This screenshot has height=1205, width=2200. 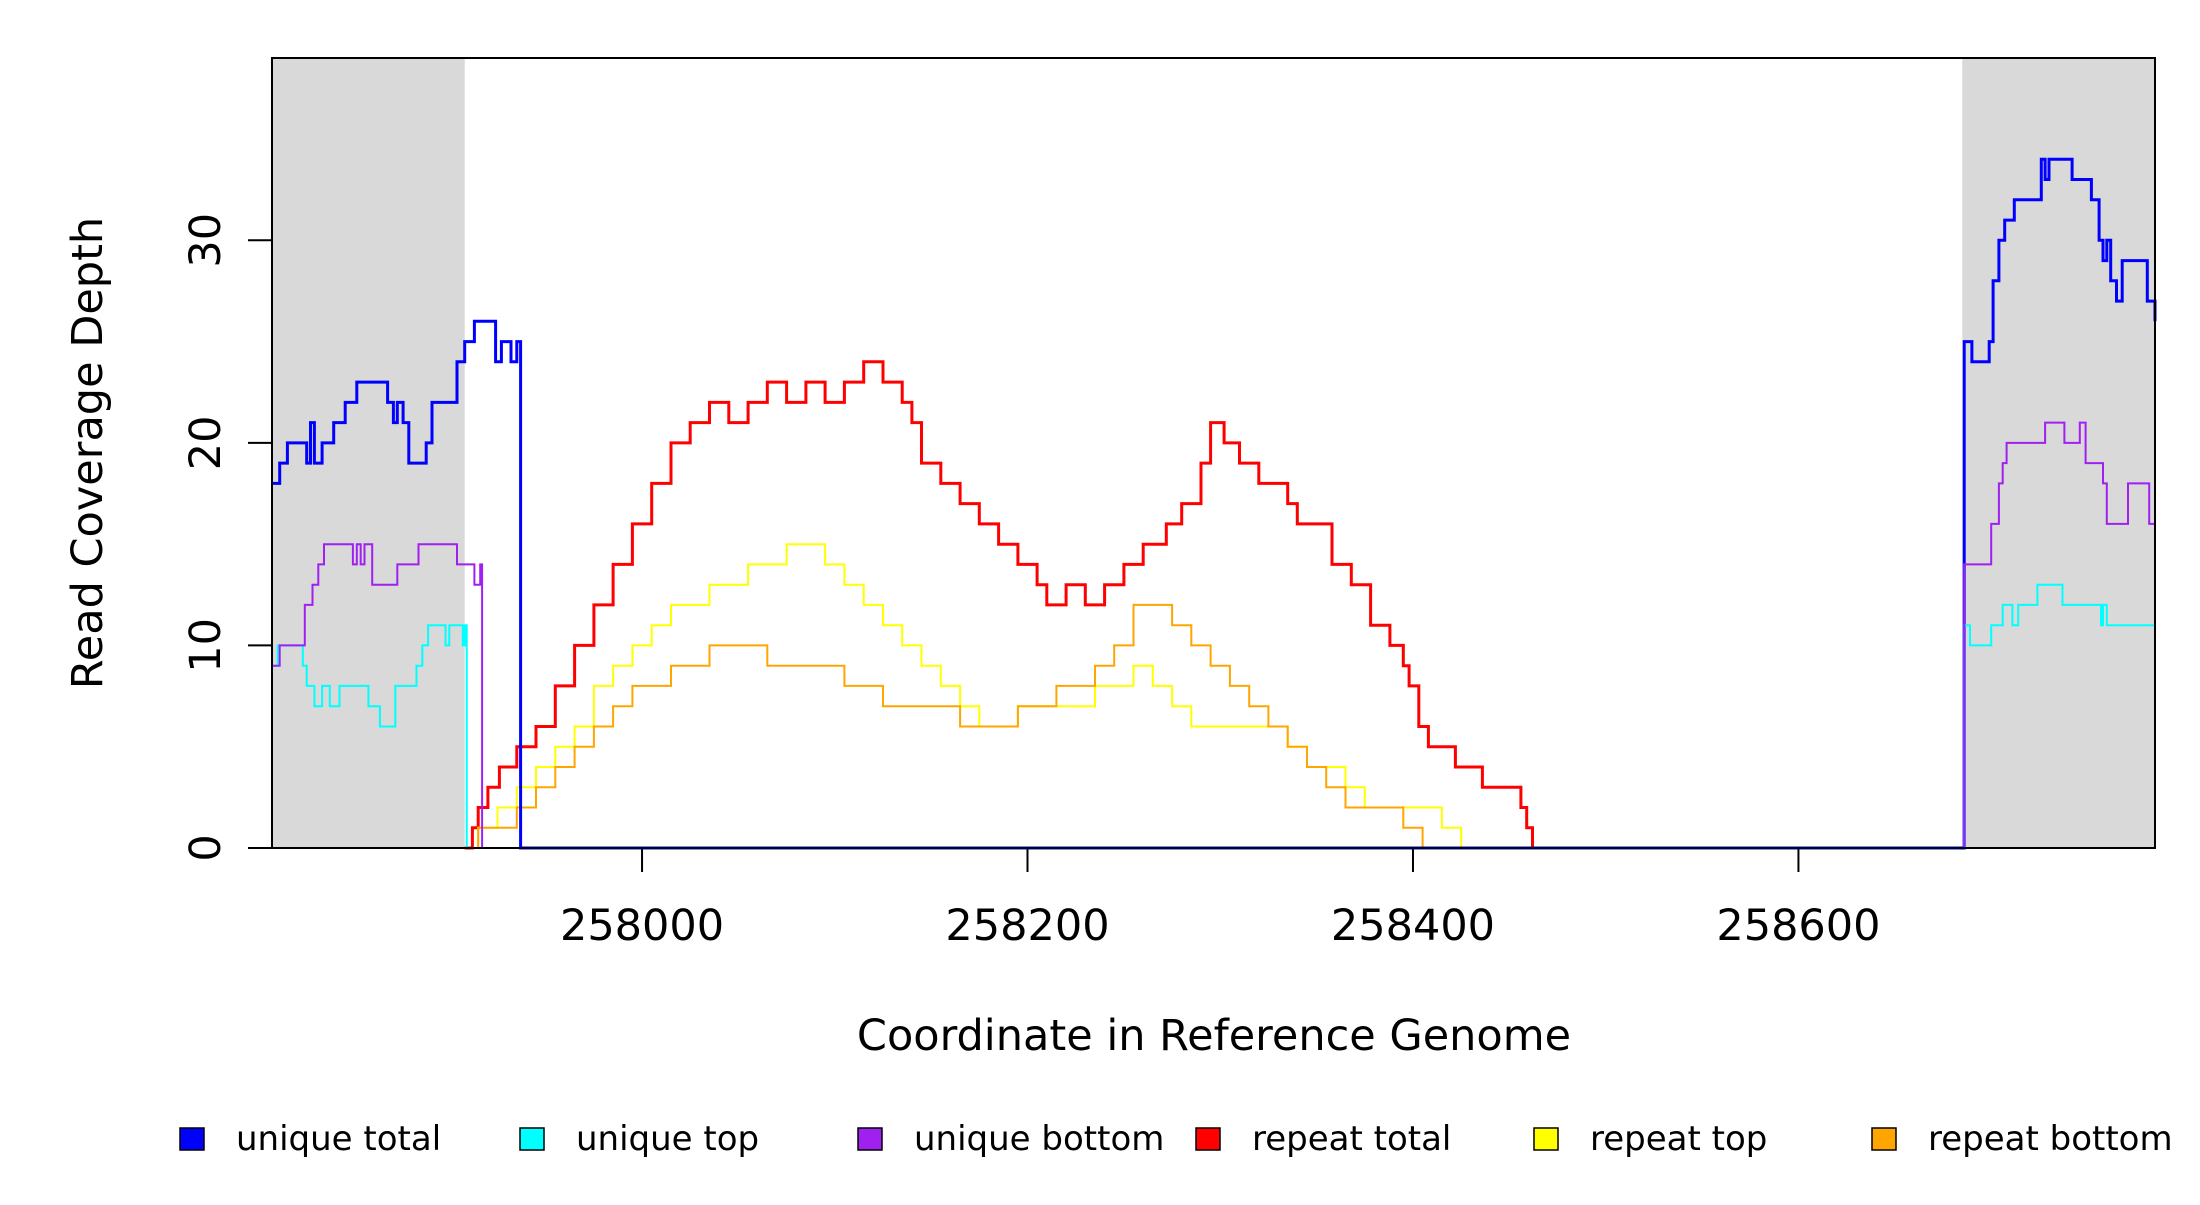 What do you see at coordinates (2050, 1139) in the screenshot?
I see `legend-label: repeat bottom` at bounding box center [2050, 1139].